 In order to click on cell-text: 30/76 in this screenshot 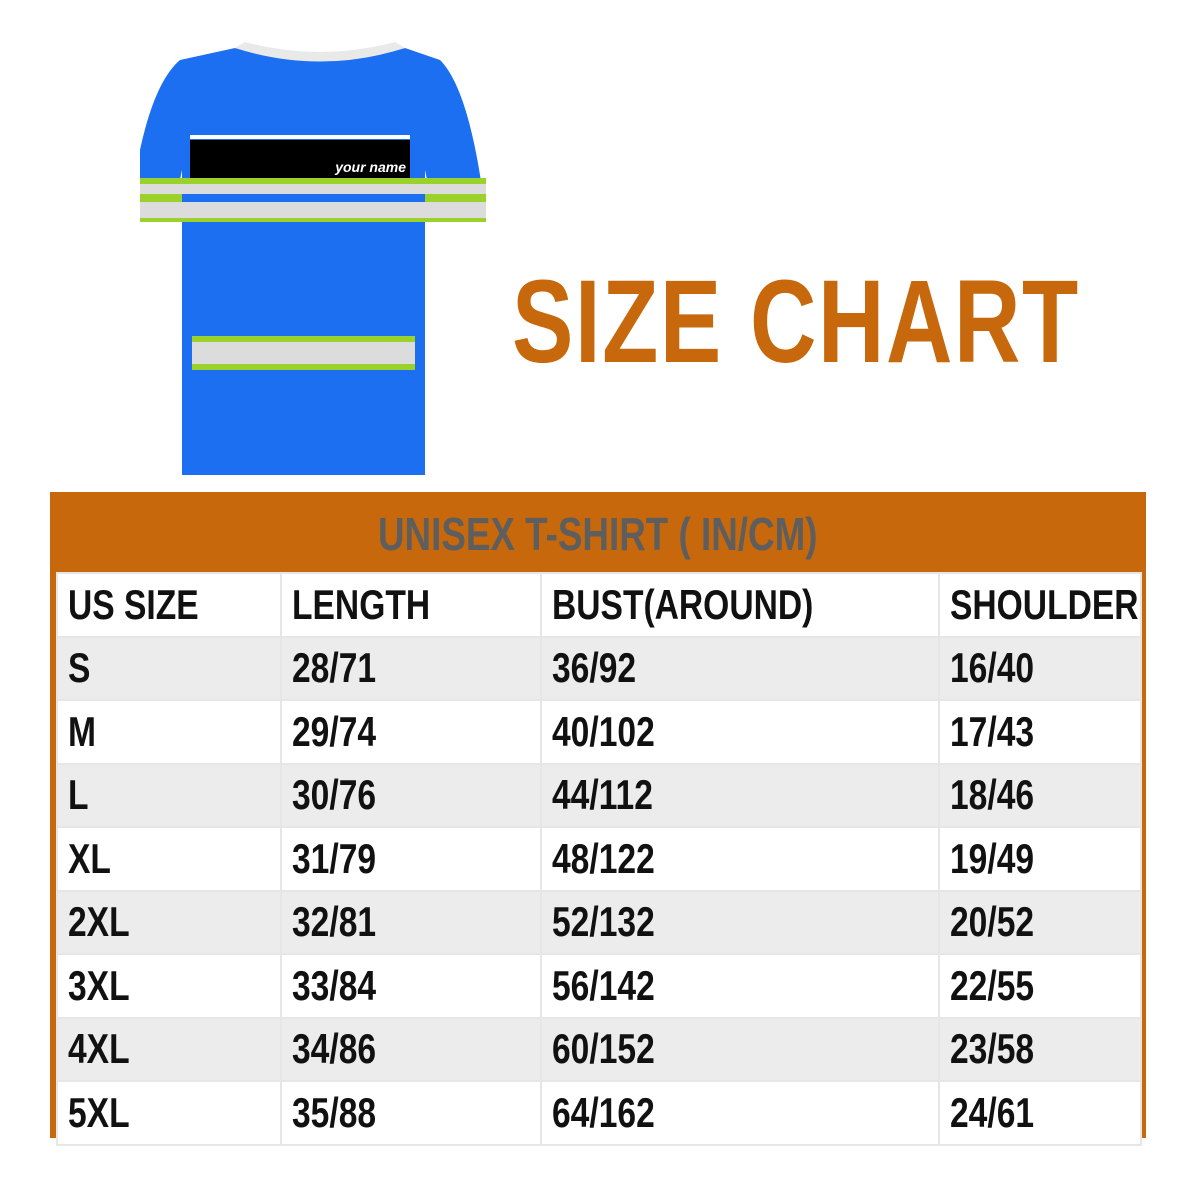, I will do `click(334, 795)`.